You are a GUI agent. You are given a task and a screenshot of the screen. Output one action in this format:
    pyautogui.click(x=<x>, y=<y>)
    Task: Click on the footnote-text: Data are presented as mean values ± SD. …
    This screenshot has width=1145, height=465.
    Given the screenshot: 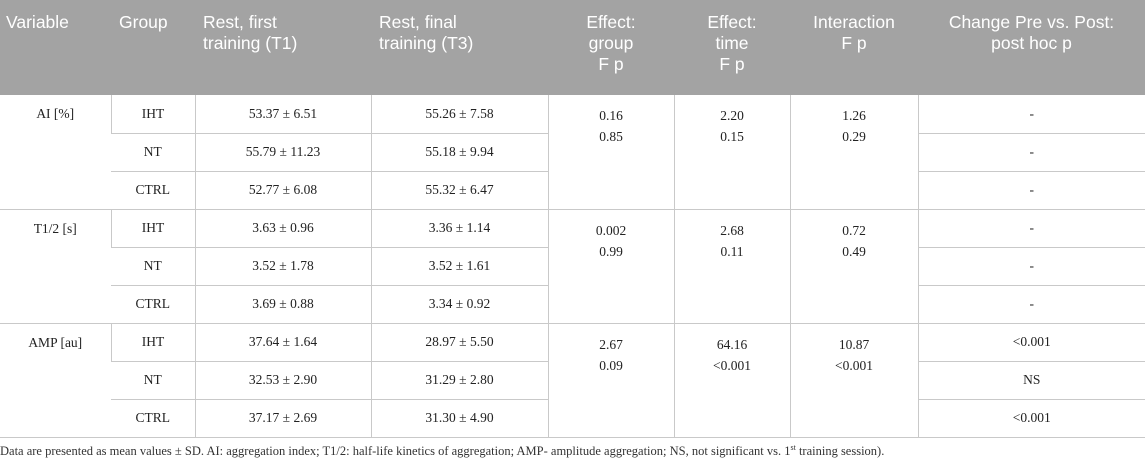 What is the action you would take?
    pyautogui.click(x=395, y=451)
    